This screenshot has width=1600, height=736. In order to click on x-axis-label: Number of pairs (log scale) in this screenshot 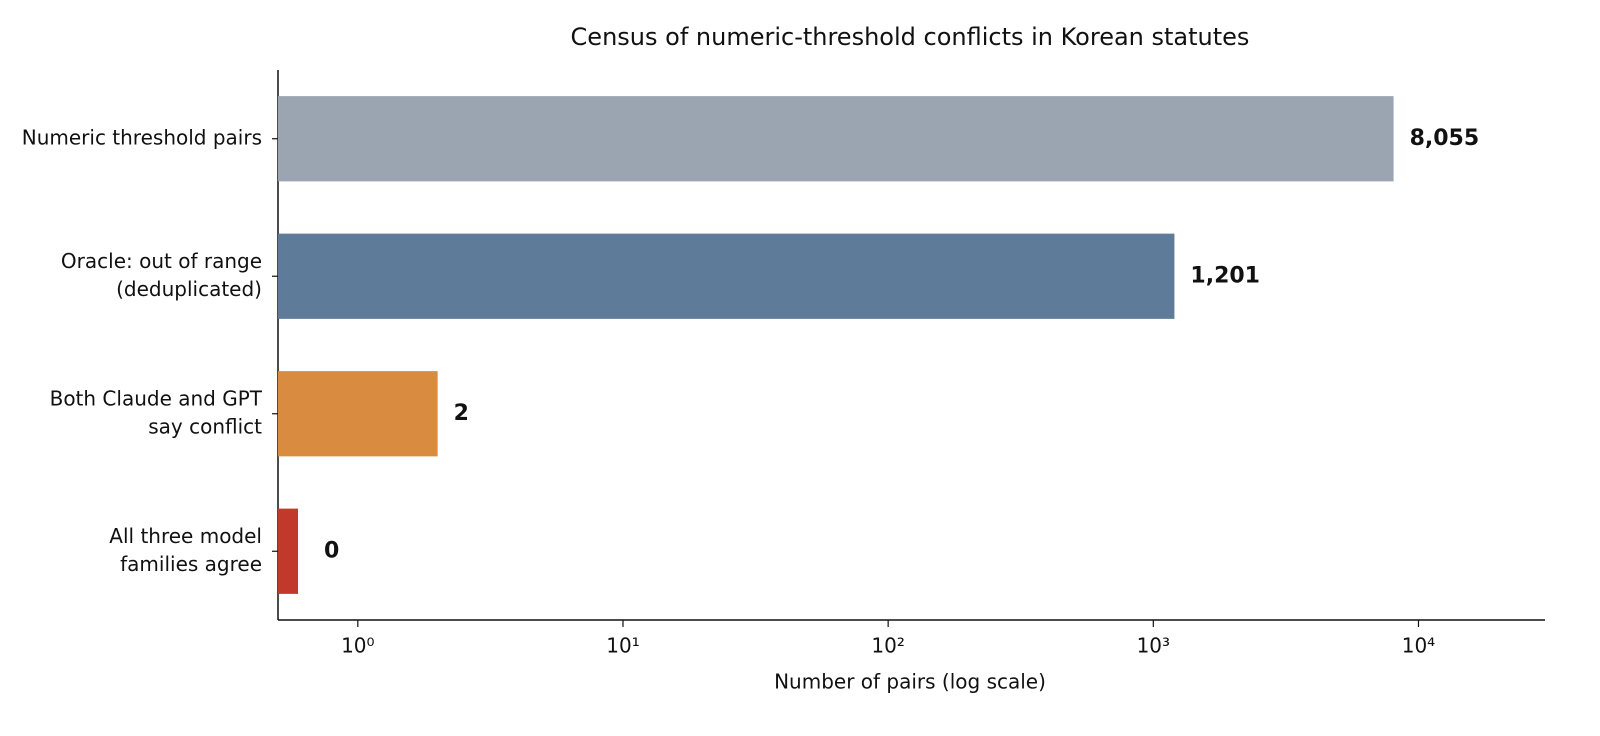, I will do `click(910, 682)`.